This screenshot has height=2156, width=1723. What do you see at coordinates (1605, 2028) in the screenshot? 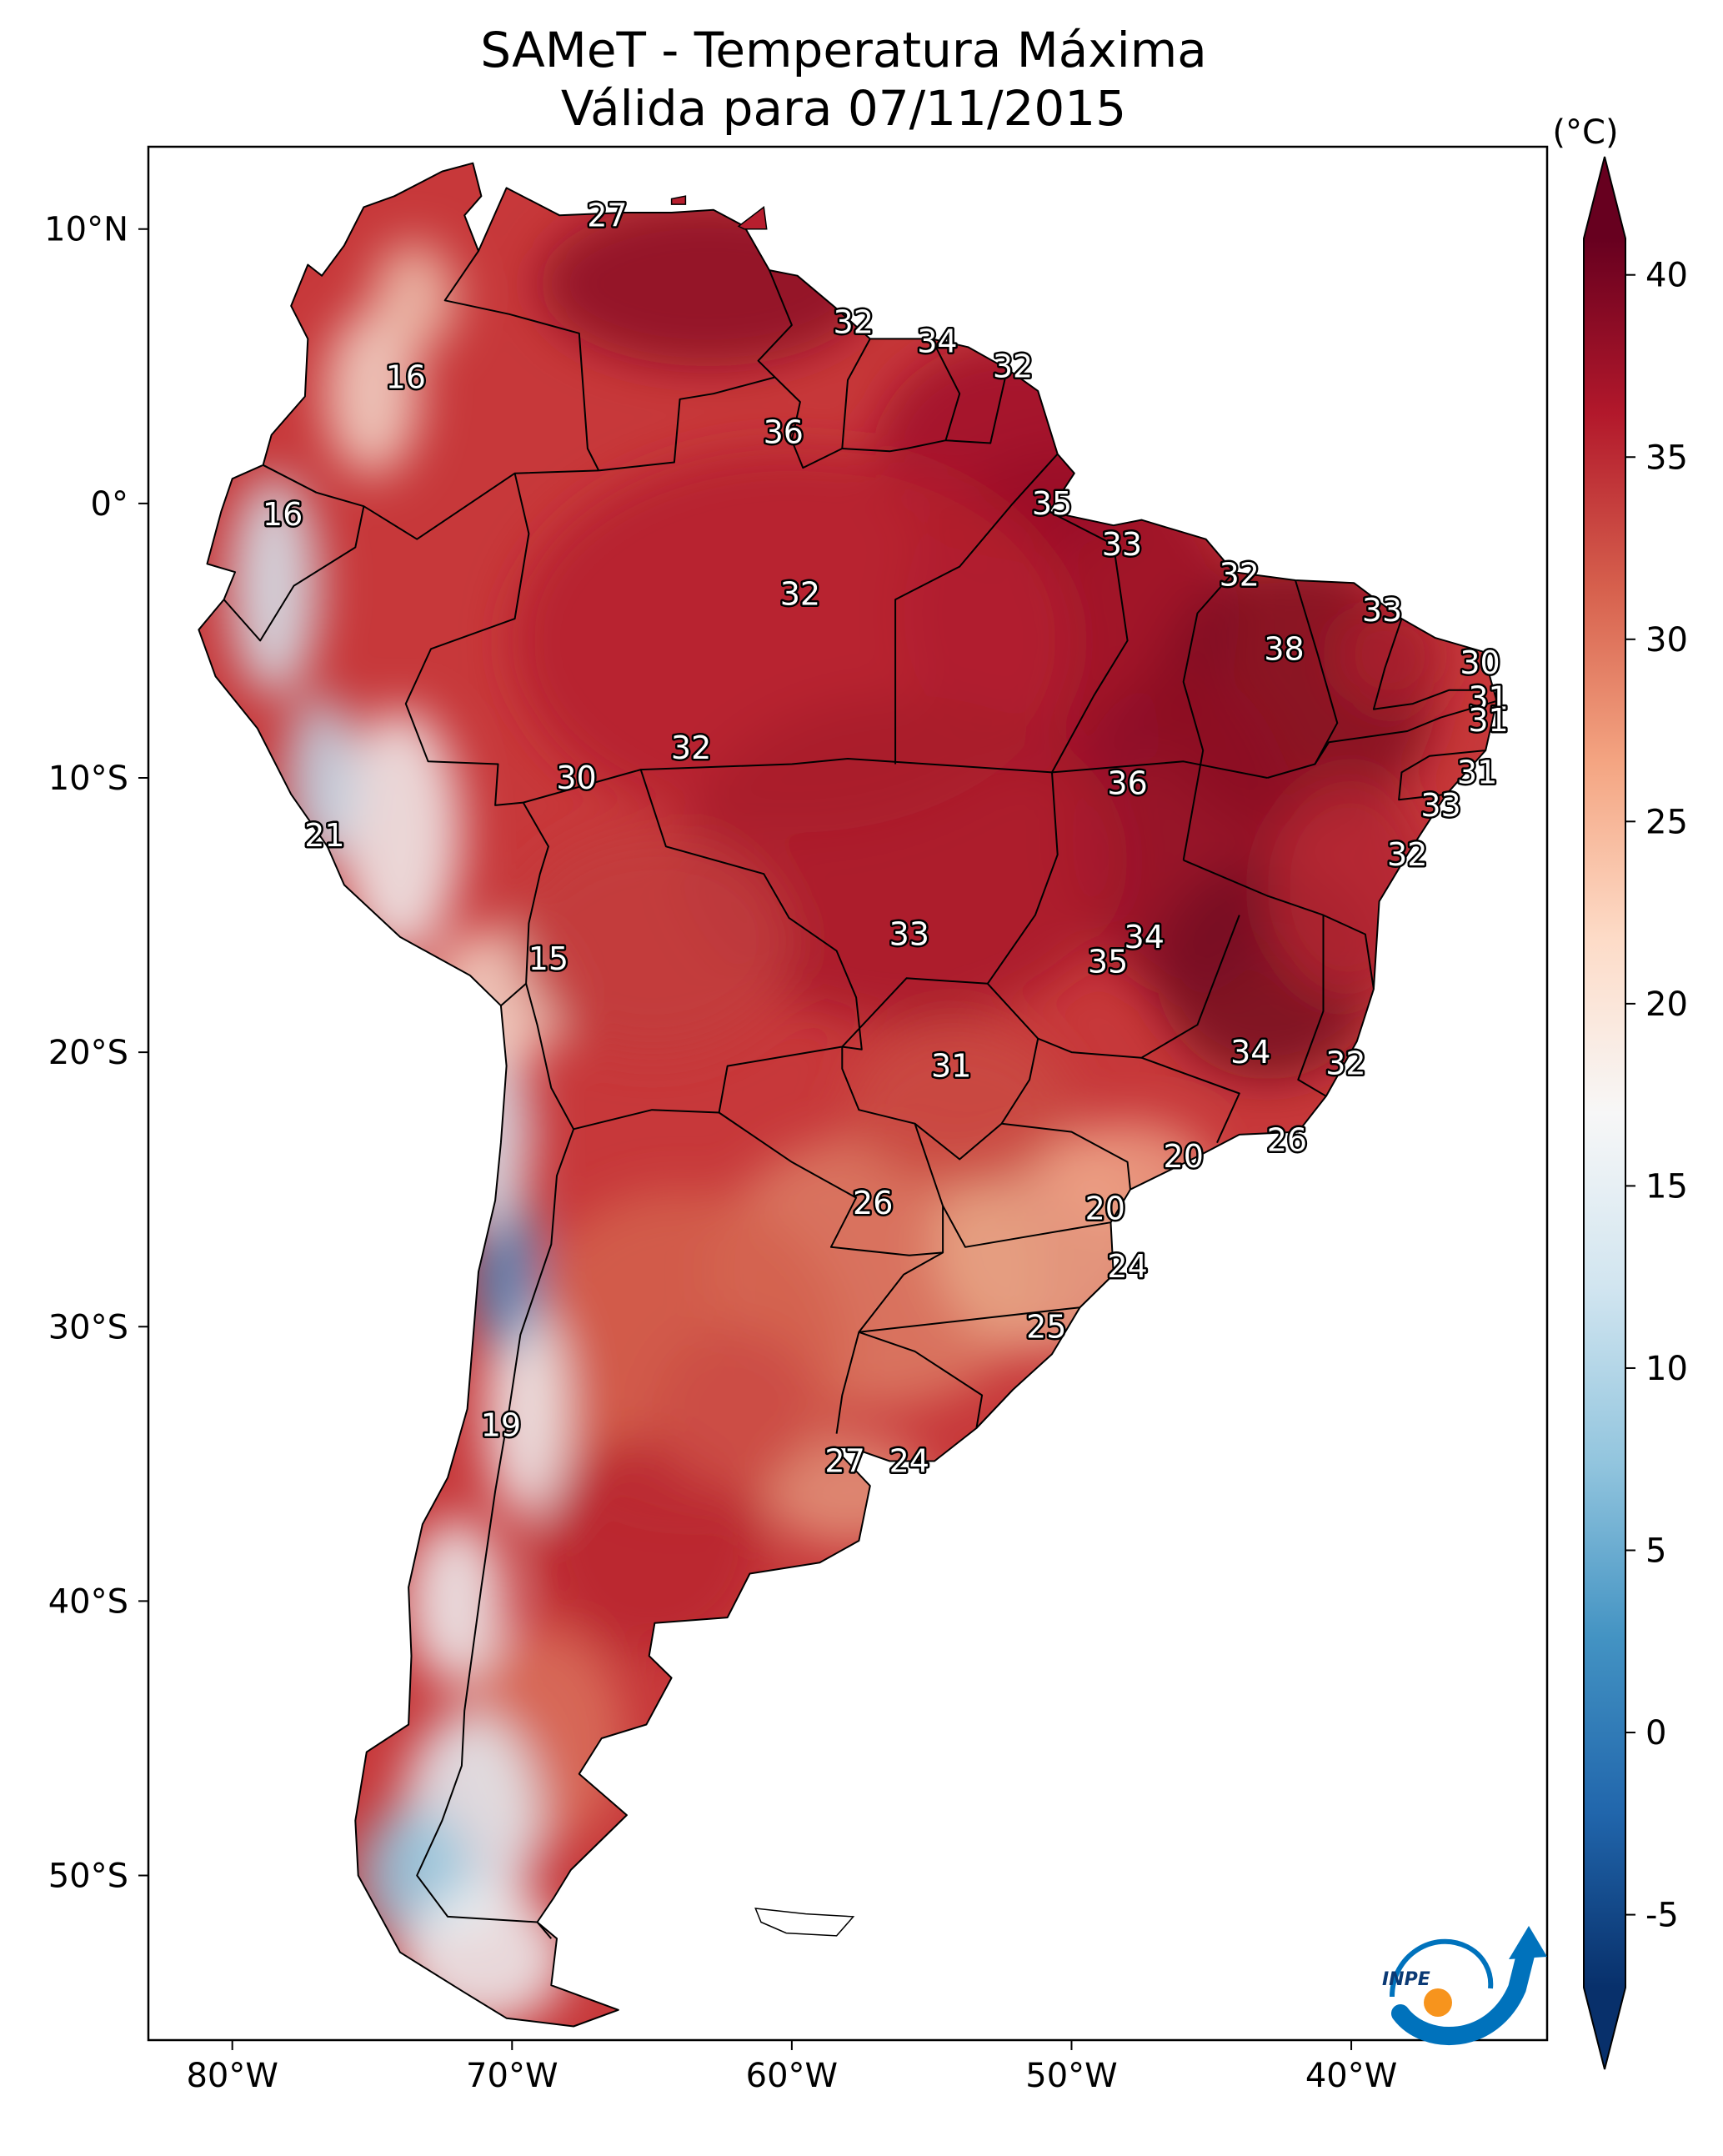
I see `colorbar-min-extend` at bounding box center [1605, 2028].